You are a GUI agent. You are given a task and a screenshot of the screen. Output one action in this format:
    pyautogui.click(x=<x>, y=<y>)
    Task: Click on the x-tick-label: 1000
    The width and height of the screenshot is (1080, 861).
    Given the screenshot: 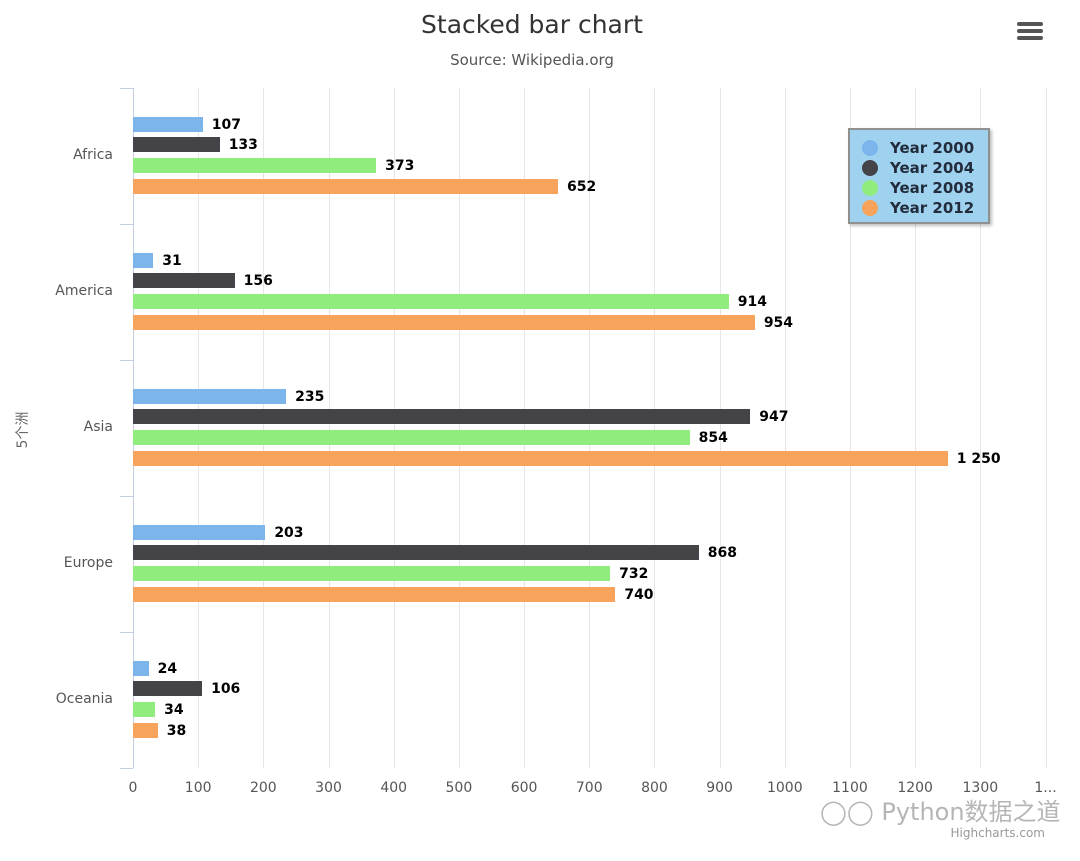 What is the action you would take?
    pyautogui.click(x=784, y=788)
    